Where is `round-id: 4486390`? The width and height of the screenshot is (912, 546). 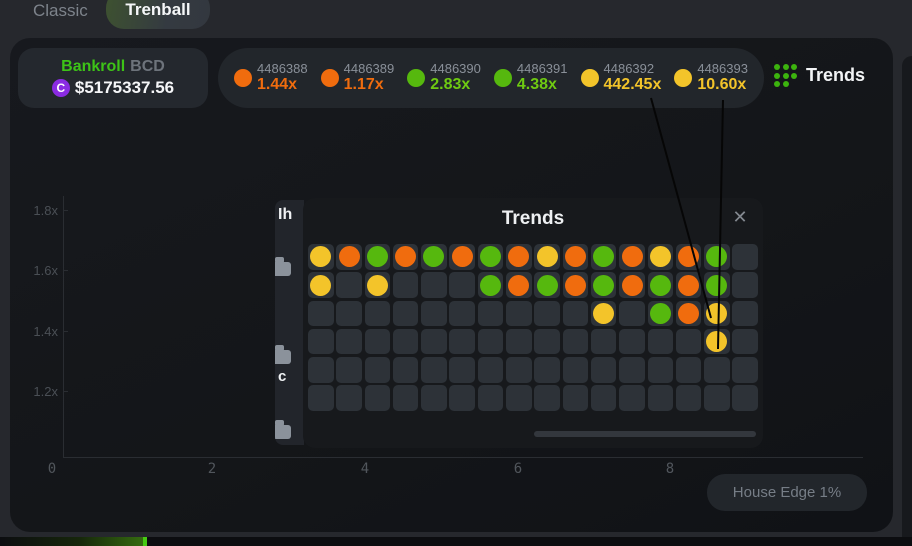 round-id: 4486390 is located at coordinates (455, 69).